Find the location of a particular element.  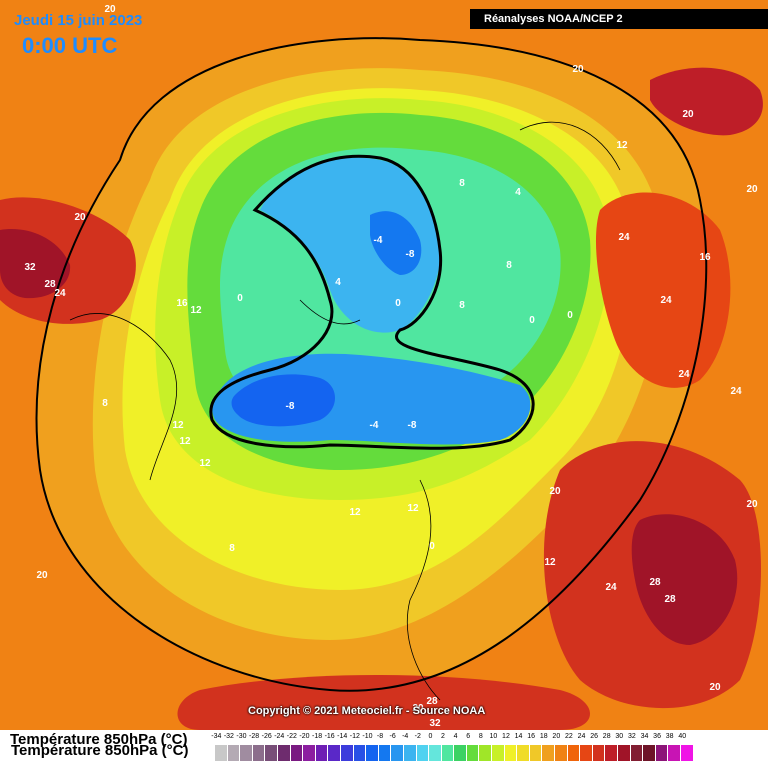

legend-tick-label: -12 is located at coordinates (354, 736).